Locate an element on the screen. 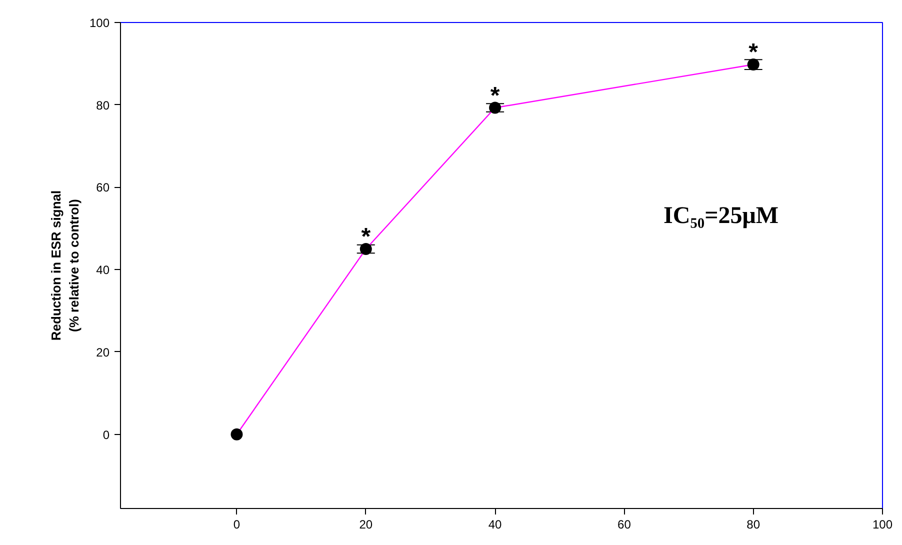  x-tick-label: 40 is located at coordinates (495, 525).